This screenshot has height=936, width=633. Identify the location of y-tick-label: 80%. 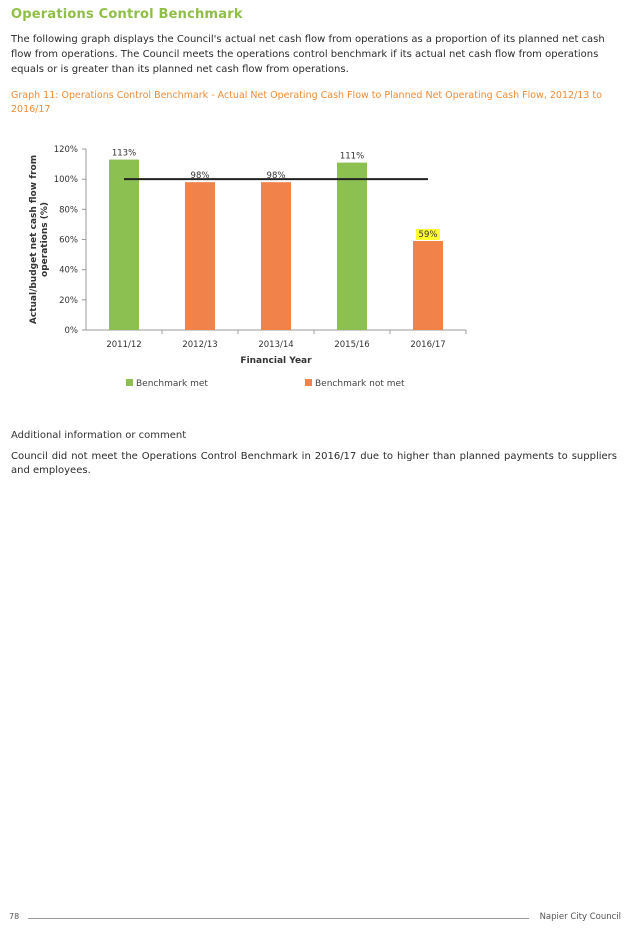
(68, 210).